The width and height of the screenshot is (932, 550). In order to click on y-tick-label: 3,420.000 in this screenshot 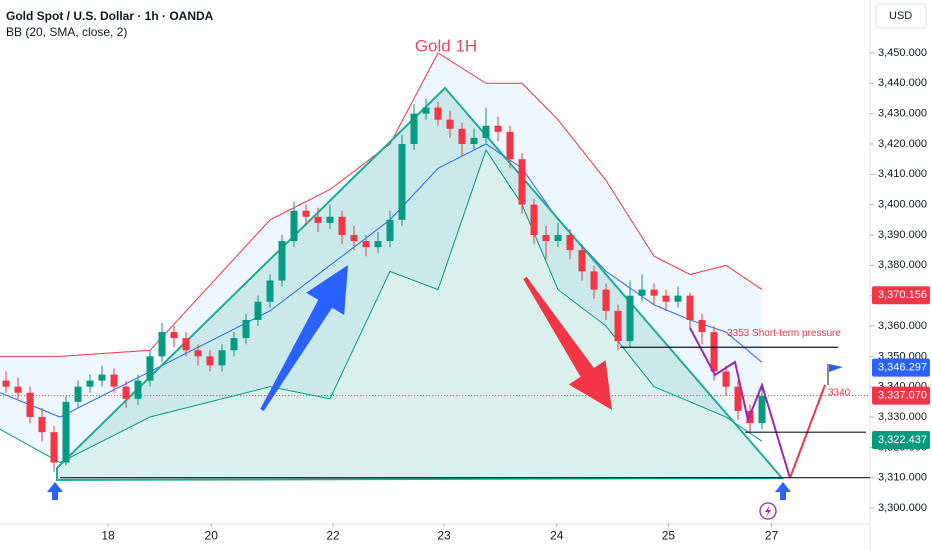, I will do `click(902, 144)`.